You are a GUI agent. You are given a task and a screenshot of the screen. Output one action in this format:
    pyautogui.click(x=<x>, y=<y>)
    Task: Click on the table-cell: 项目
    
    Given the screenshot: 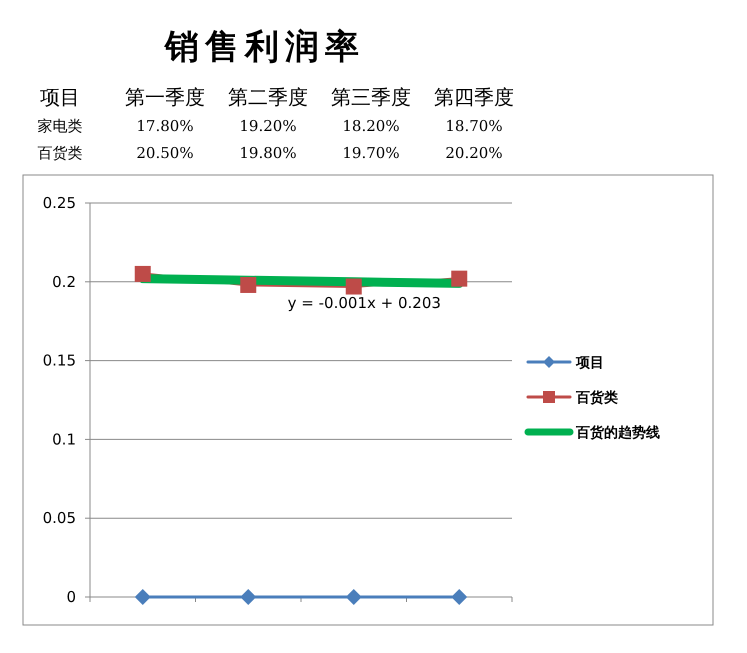 What is the action you would take?
    pyautogui.click(x=60, y=97)
    